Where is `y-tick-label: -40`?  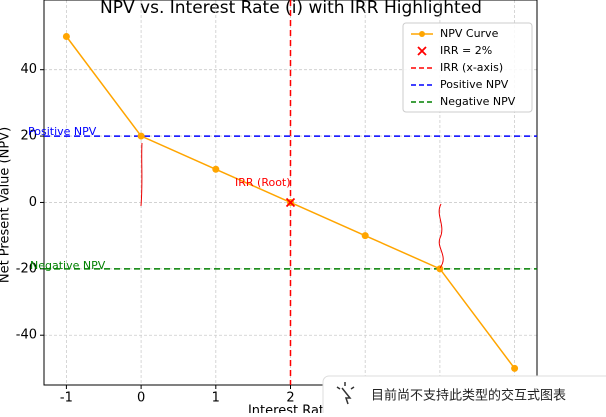
y-tick-label: -40 is located at coordinates (26, 335).